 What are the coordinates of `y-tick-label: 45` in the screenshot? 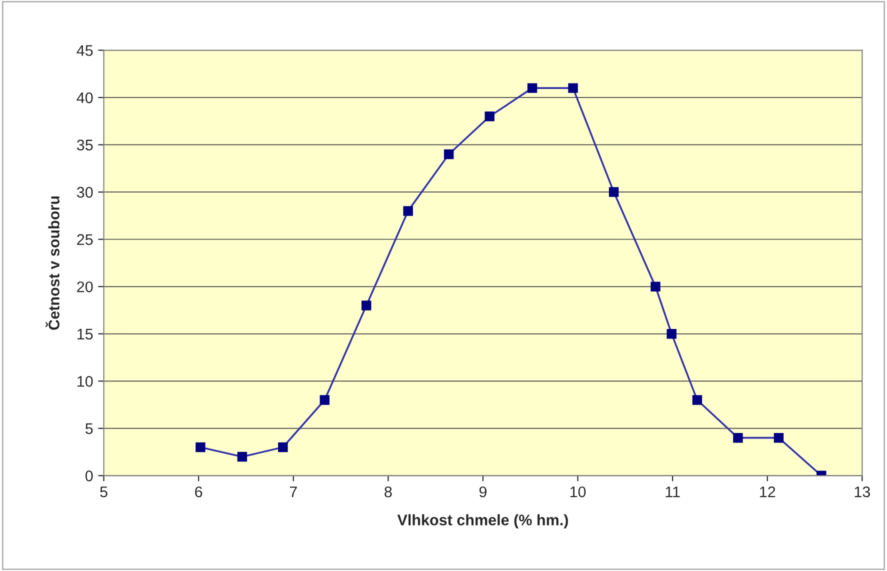 It's located at (84, 50).